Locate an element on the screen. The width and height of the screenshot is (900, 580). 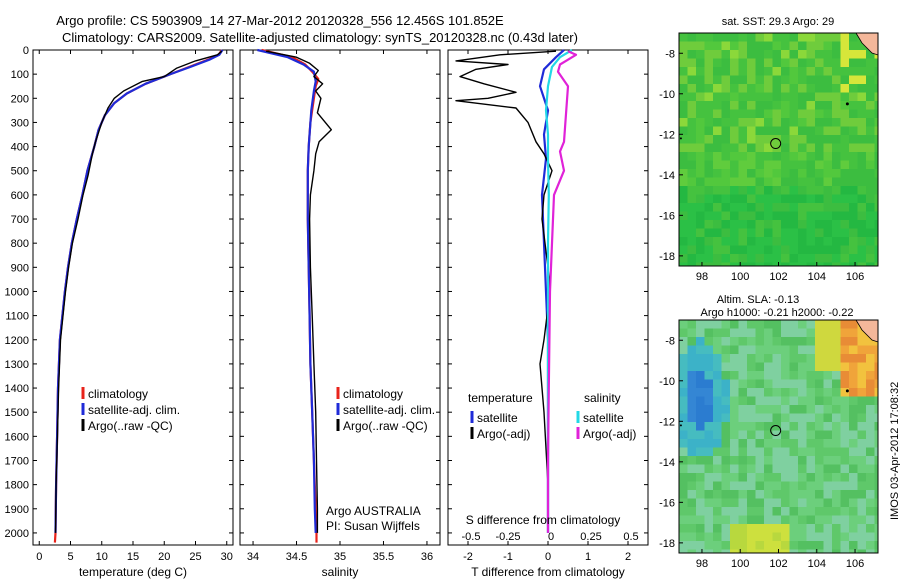
legend-header: salinity is located at coordinates (602, 398).